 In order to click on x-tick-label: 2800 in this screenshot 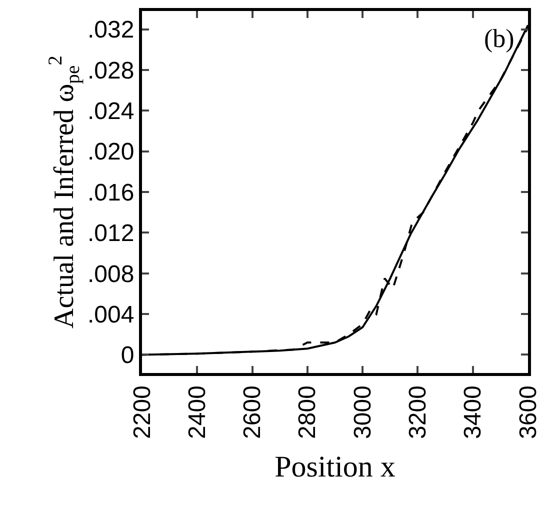, I will do `click(308, 412)`.